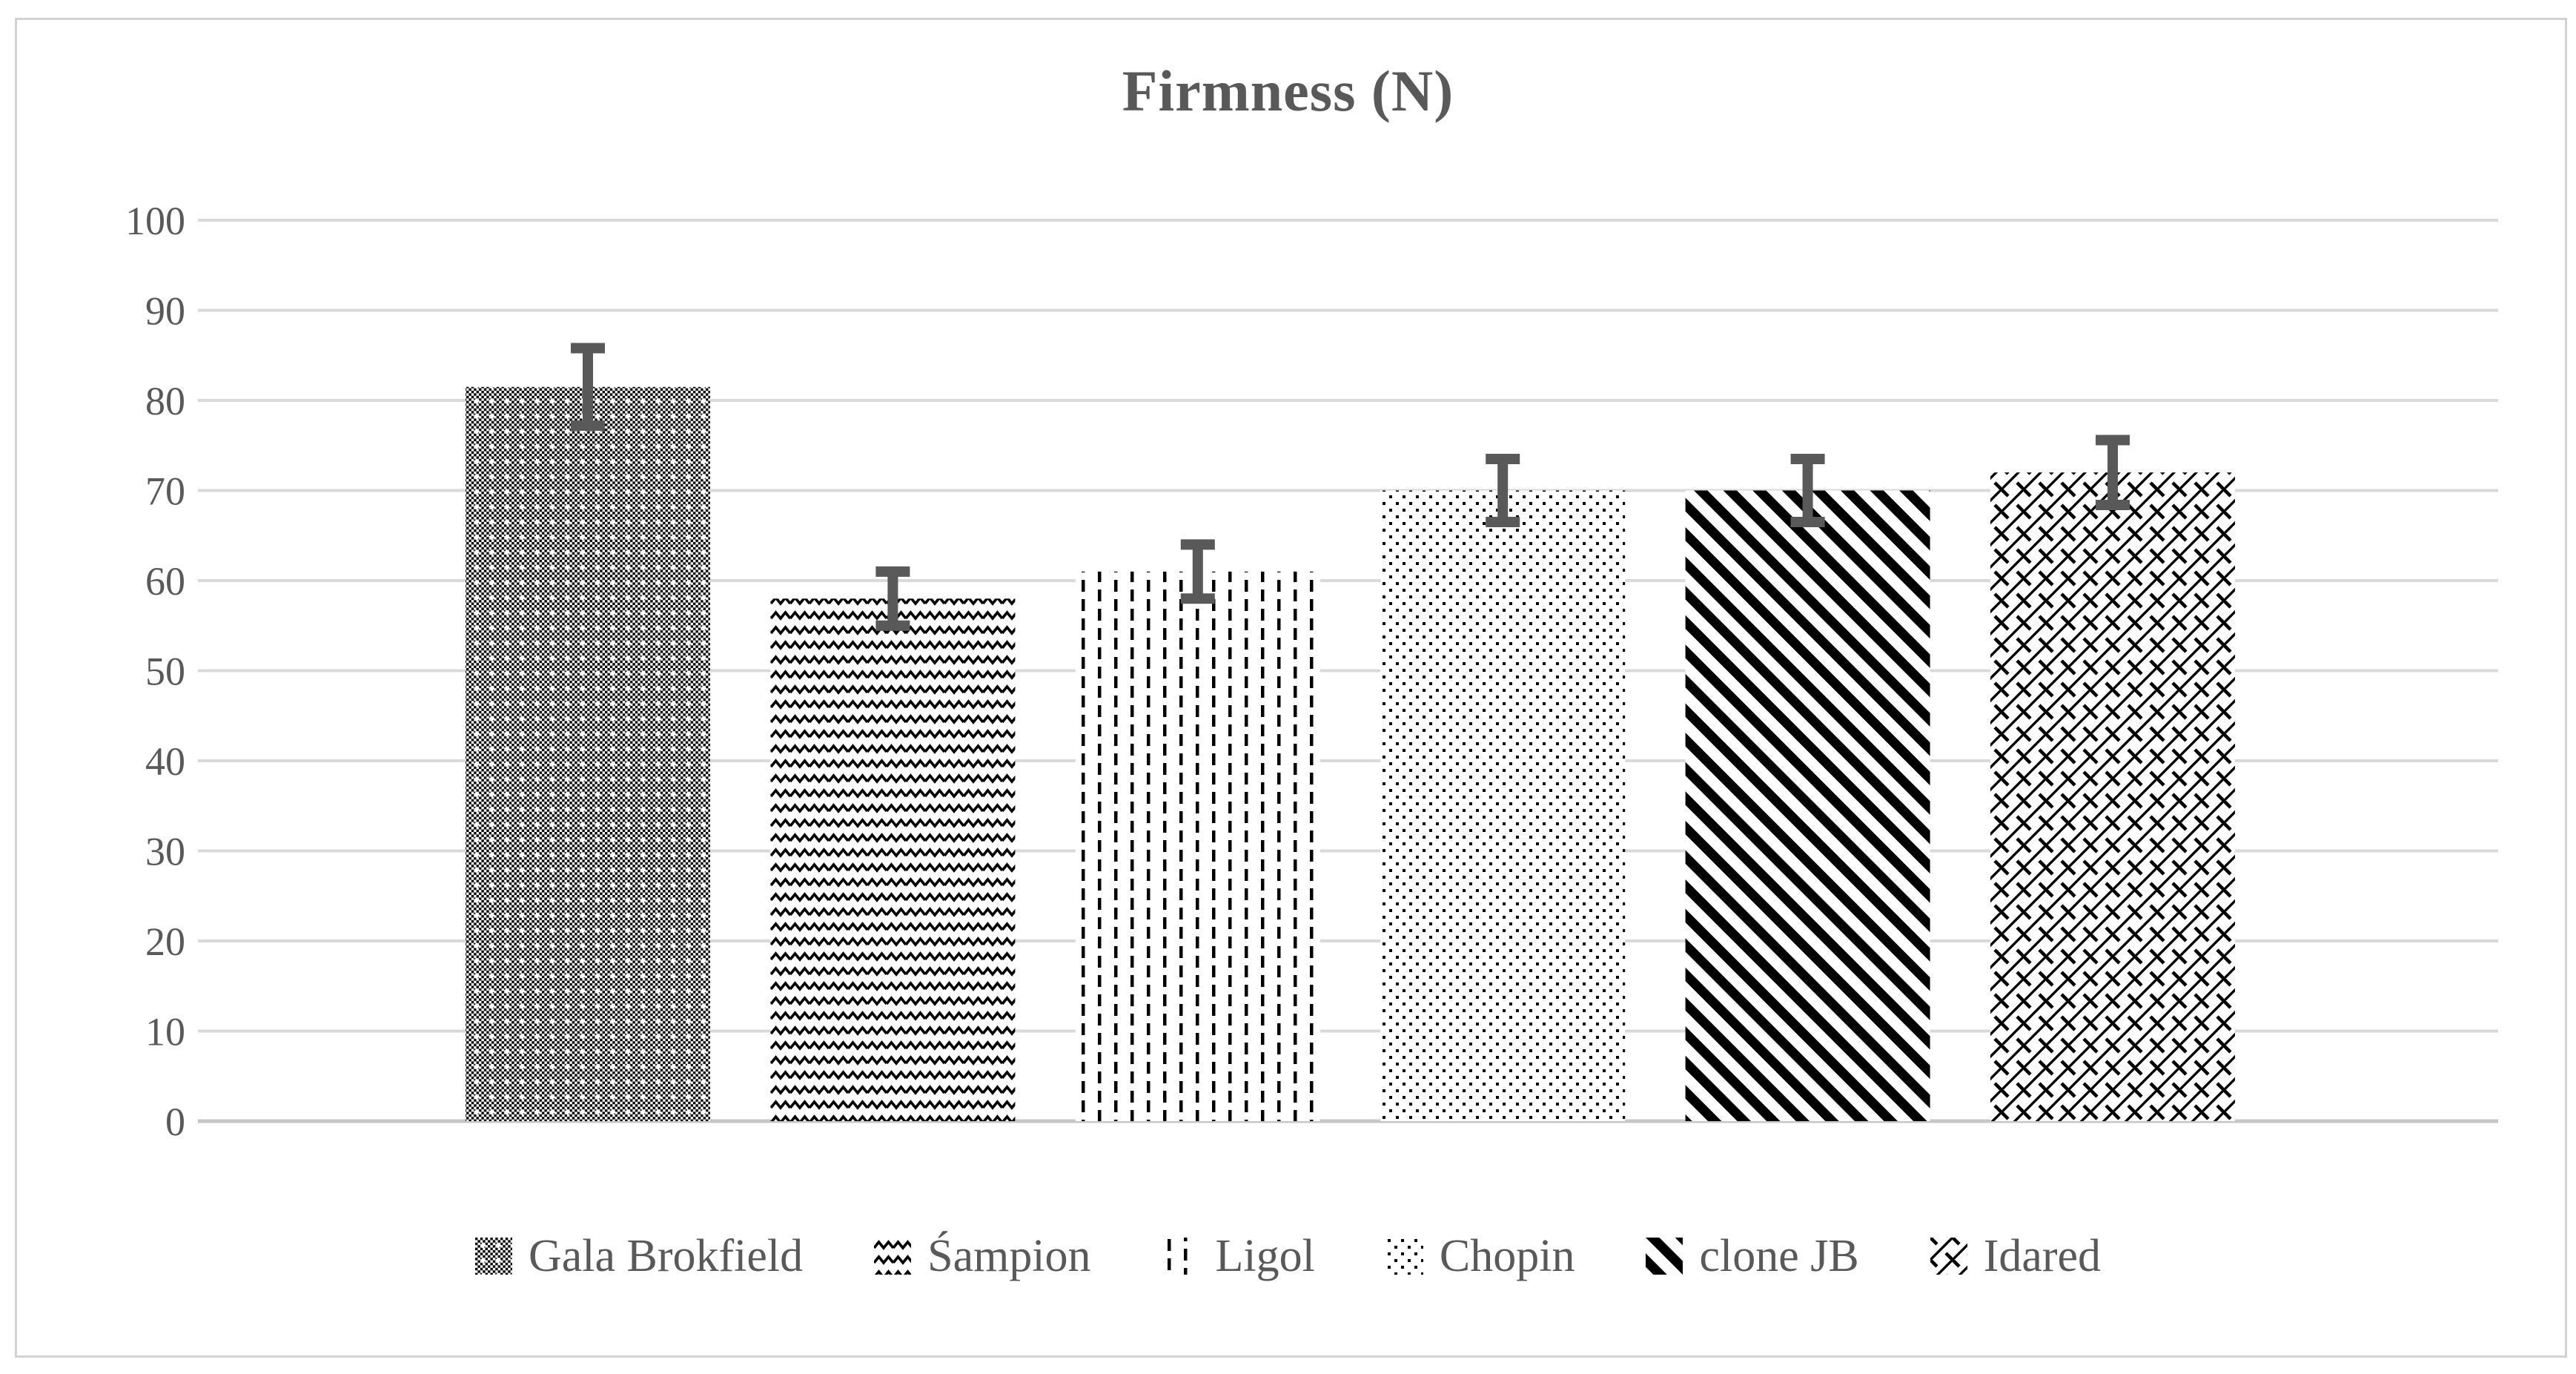 This screenshot has width=2576, height=1374. I want to click on legend-item-sampion: Śampion, so click(982, 1256).